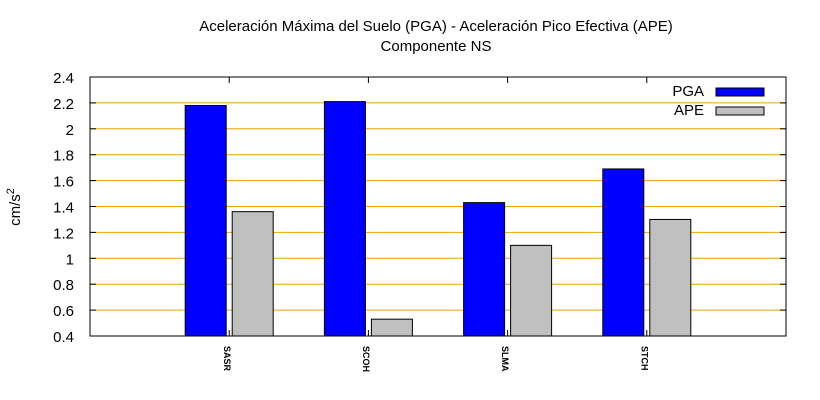  Describe the element at coordinates (688, 91) in the screenshot. I see `legend-label-pga: PGA` at that location.